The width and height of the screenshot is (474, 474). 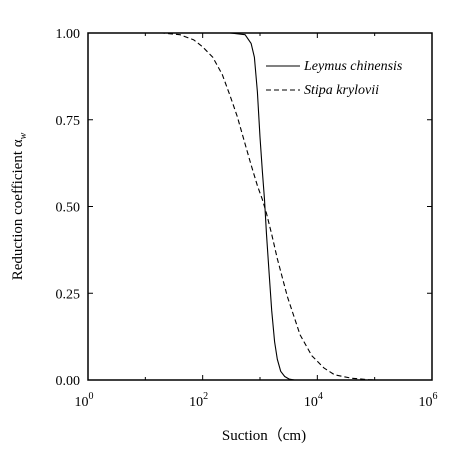 I want to click on x-tick-label-3: 10⁶, so click(x=428, y=400).